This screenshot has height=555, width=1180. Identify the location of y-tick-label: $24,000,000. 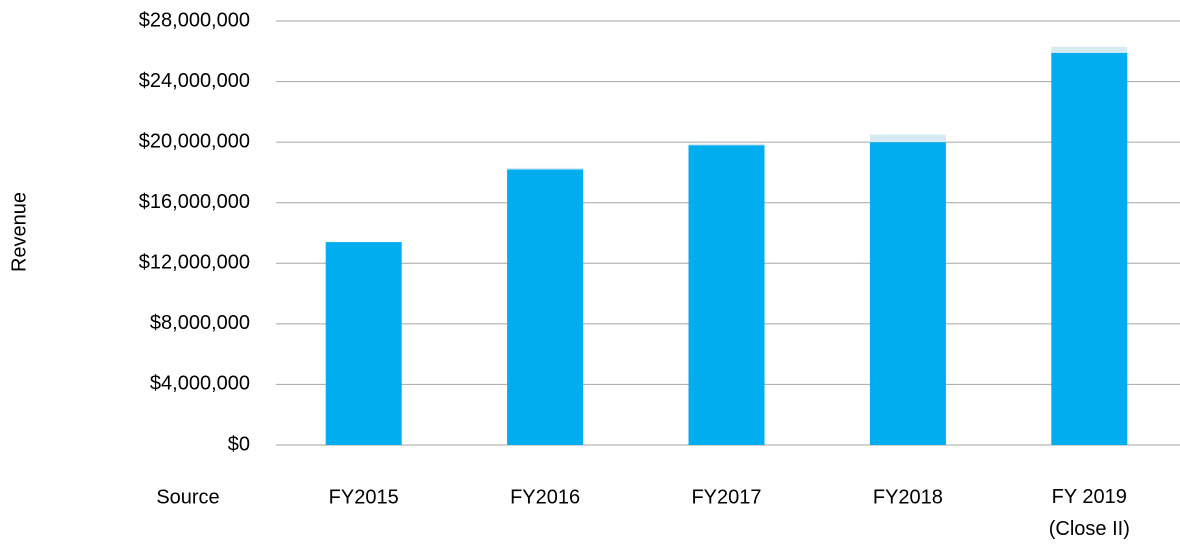
(194, 81).